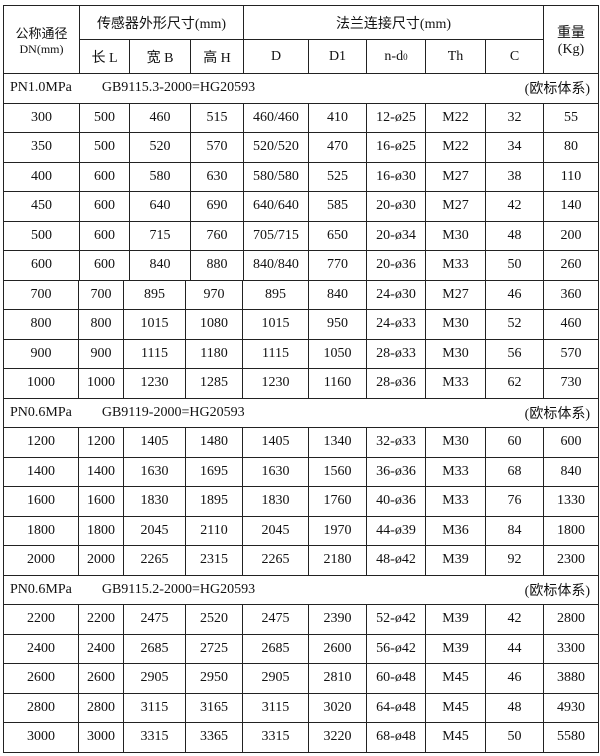 The image size is (600, 756). What do you see at coordinates (155, 531) in the screenshot?
I see `table-cell: 2045` at bounding box center [155, 531].